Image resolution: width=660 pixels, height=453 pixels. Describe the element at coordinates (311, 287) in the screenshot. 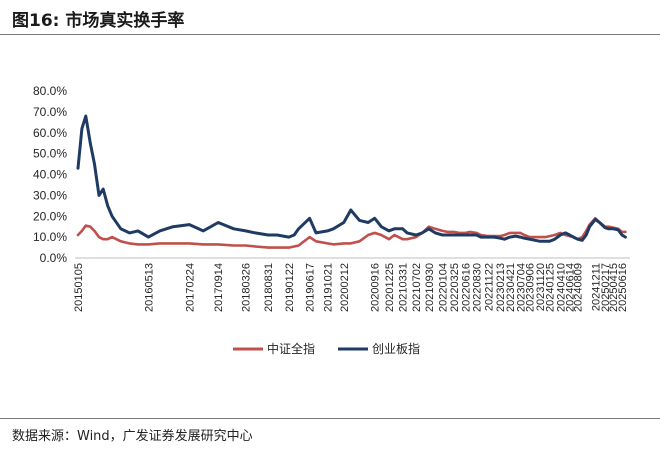

I see `x-tick-label: 20190617` at that location.